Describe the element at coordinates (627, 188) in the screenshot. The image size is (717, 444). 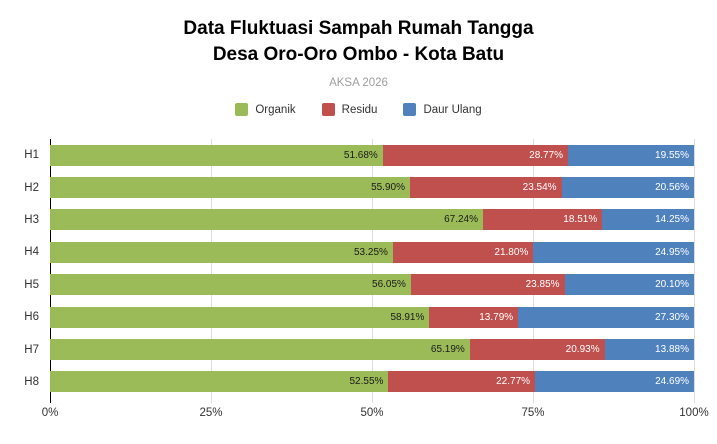
I see `bar-segment-daur-ulang-h2: 20.56%` at that location.